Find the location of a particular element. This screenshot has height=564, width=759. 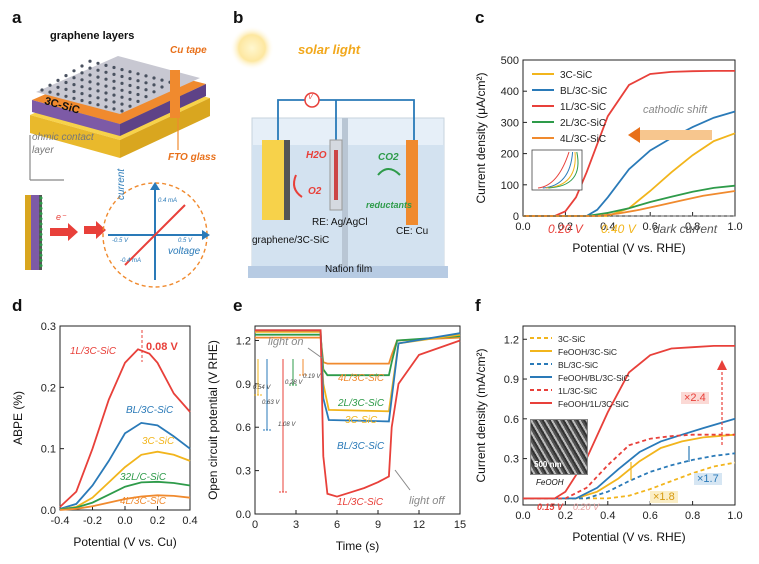

d-lbl-1l: 1L/3C-SiC is located at coordinates (93, 351).